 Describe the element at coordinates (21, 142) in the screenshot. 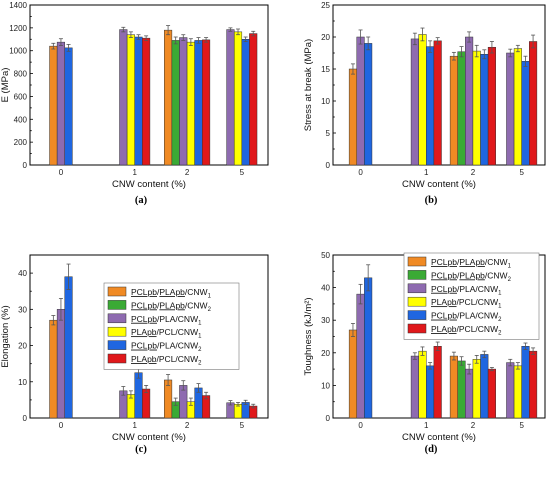

I see `y-tick-label: 200` at that location.